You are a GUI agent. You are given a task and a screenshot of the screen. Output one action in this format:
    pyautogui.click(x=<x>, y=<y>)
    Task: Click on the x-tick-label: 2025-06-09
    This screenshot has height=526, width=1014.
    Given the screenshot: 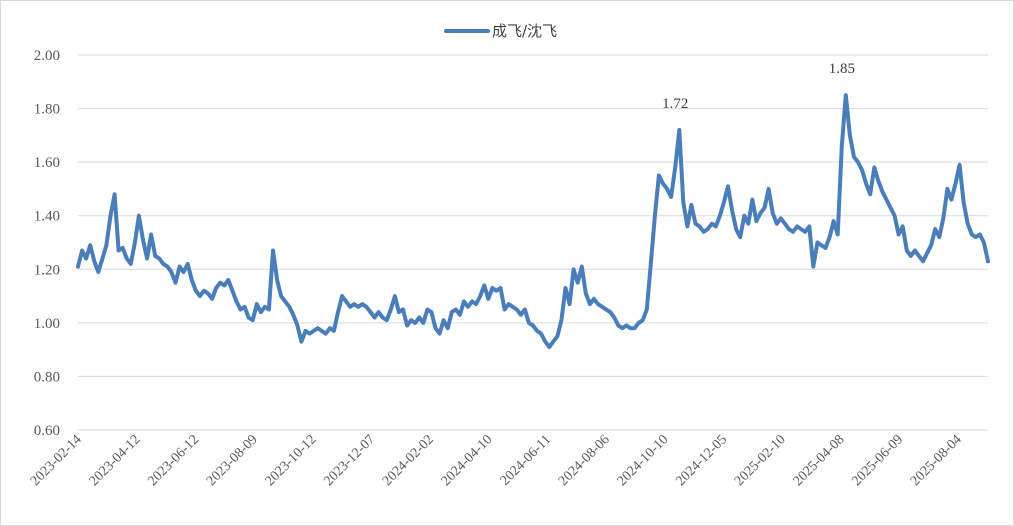 What is the action you would take?
    pyautogui.click(x=877, y=460)
    